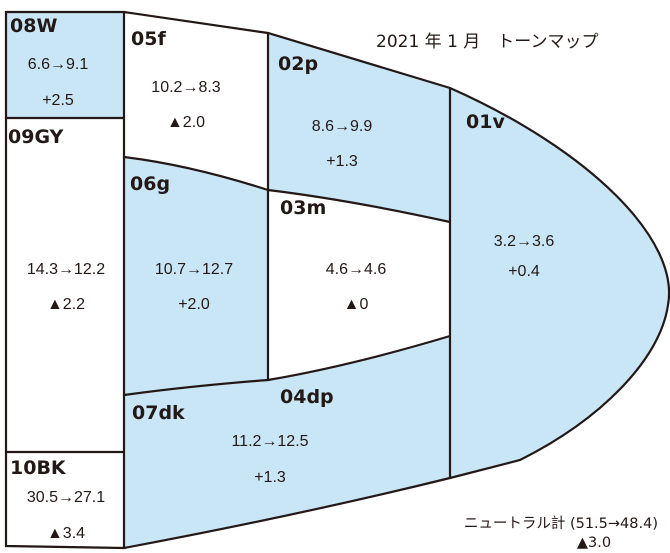 The width and height of the screenshot is (670, 553). What do you see at coordinates (148, 39) in the screenshot?
I see `region-05f-code: 05f` at bounding box center [148, 39].